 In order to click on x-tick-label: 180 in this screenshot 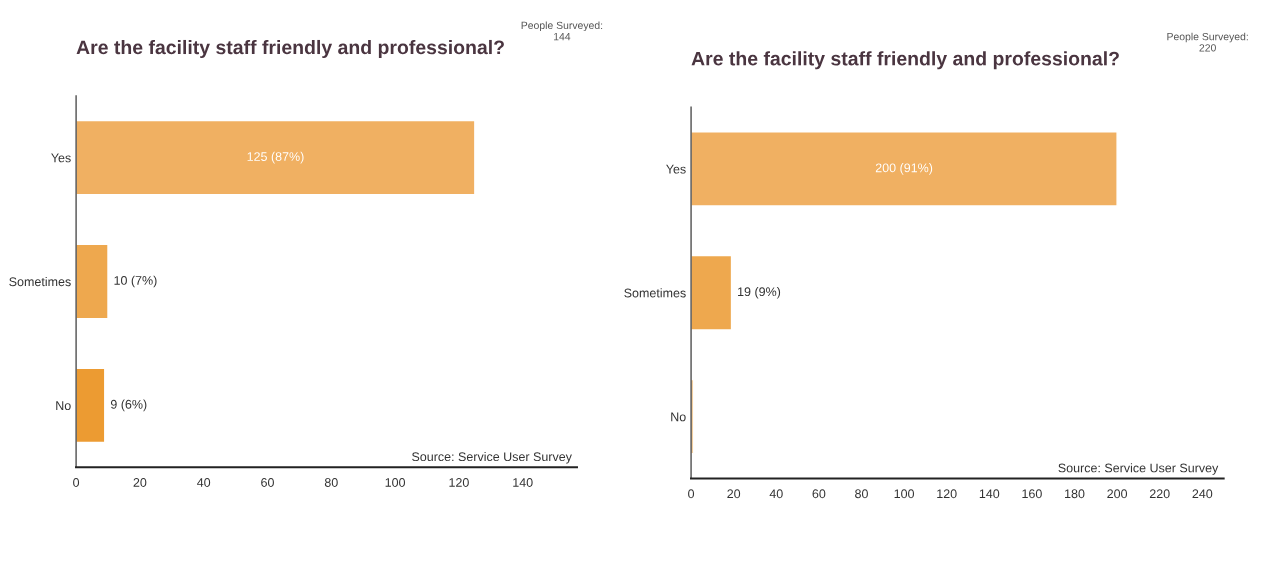, I will do `click(1075, 494)`.